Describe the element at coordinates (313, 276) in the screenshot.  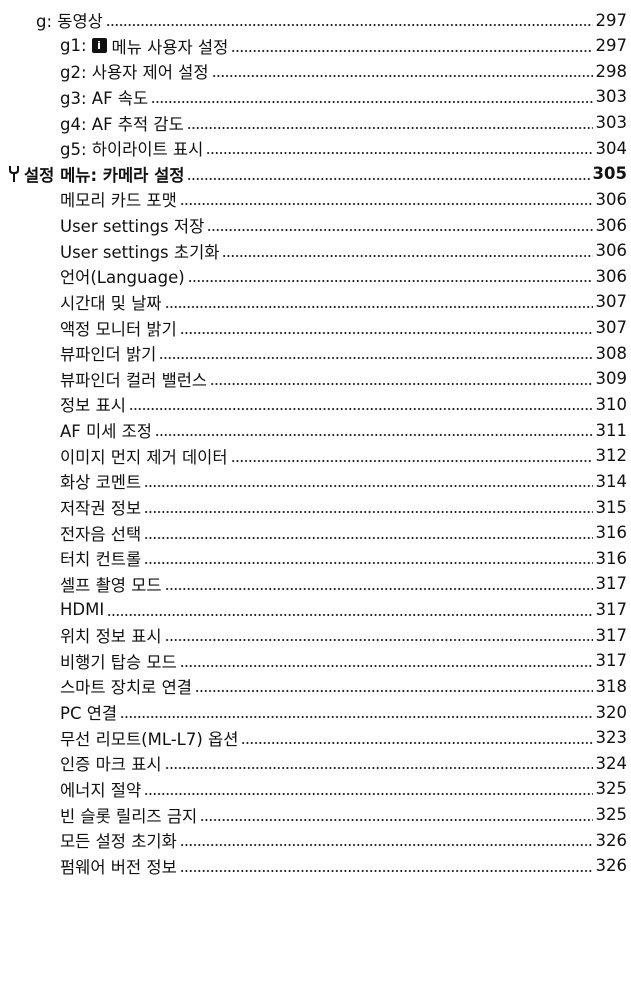
I see `toc-row: 언어(Language) 306` at that location.